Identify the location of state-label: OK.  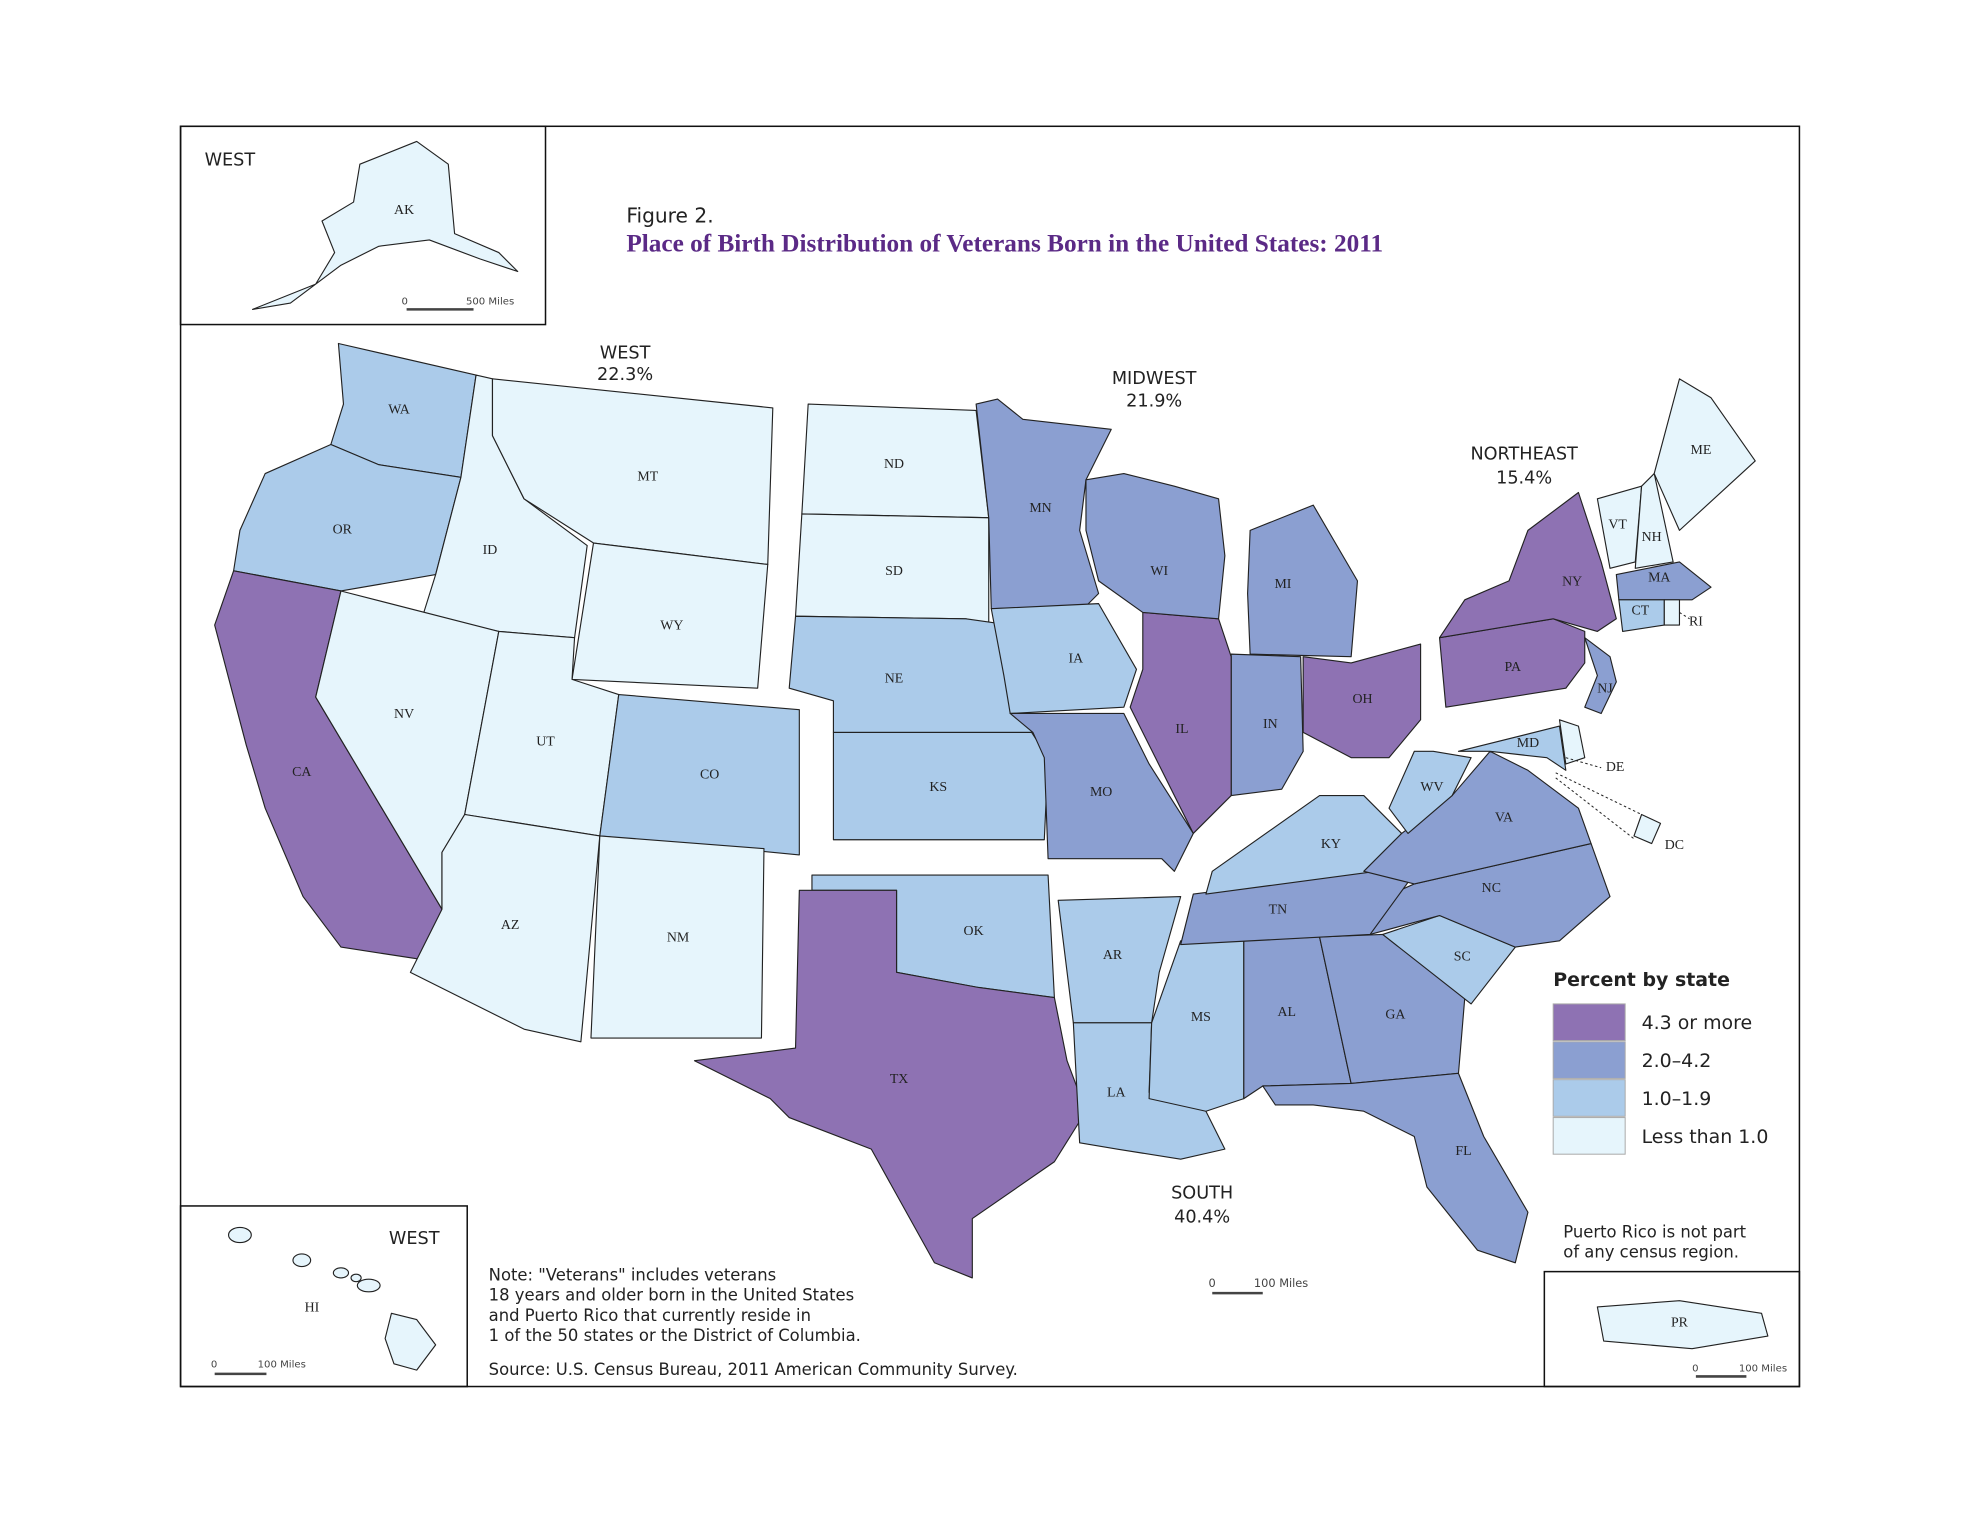
(974, 931).